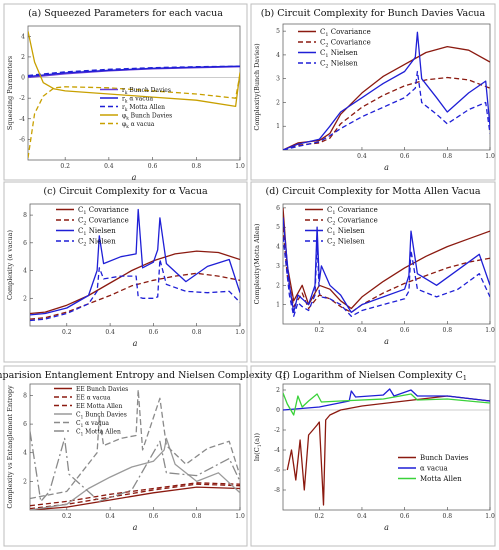 The height and width of the screenshot is (550, 499). What do you see at coordinates (278, 31) in the screenshot?
I see `y-tick-label: 5` at bounding box center [278, 31].